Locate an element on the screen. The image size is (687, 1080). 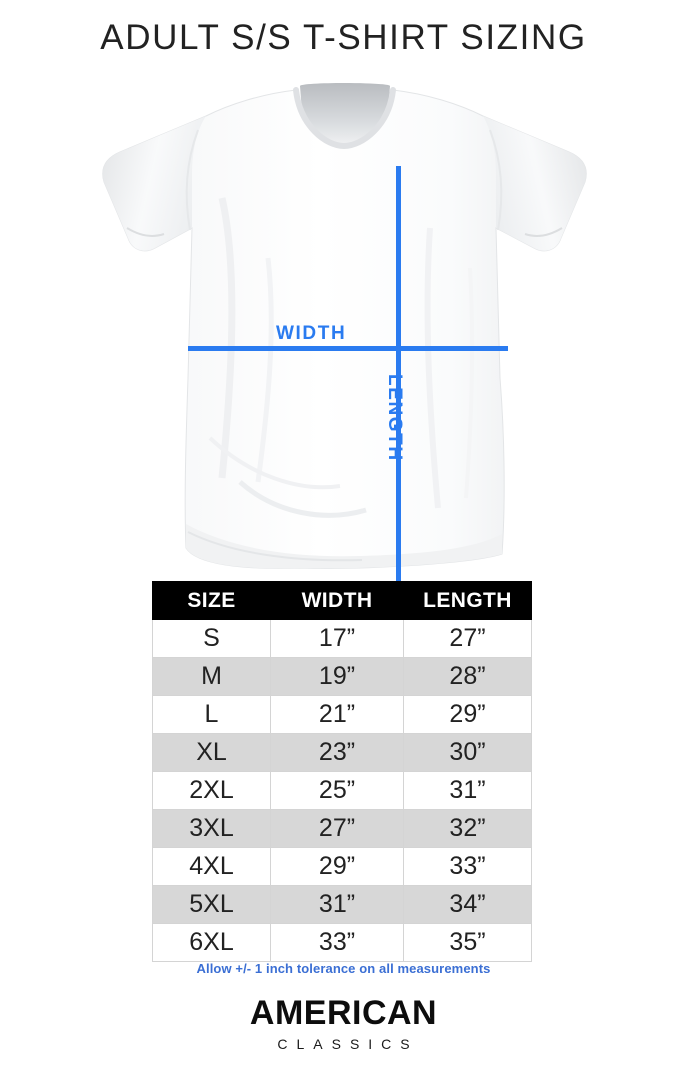
table-row: 2XL 25” 31” is located at coordinates (342, 790).